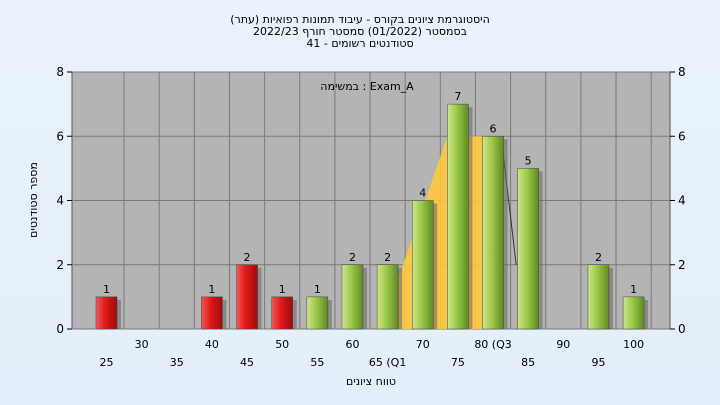  Describe the element at coordinates (282, 344) in the screenshot. I see `x-tick-label-50: 50` at that location.